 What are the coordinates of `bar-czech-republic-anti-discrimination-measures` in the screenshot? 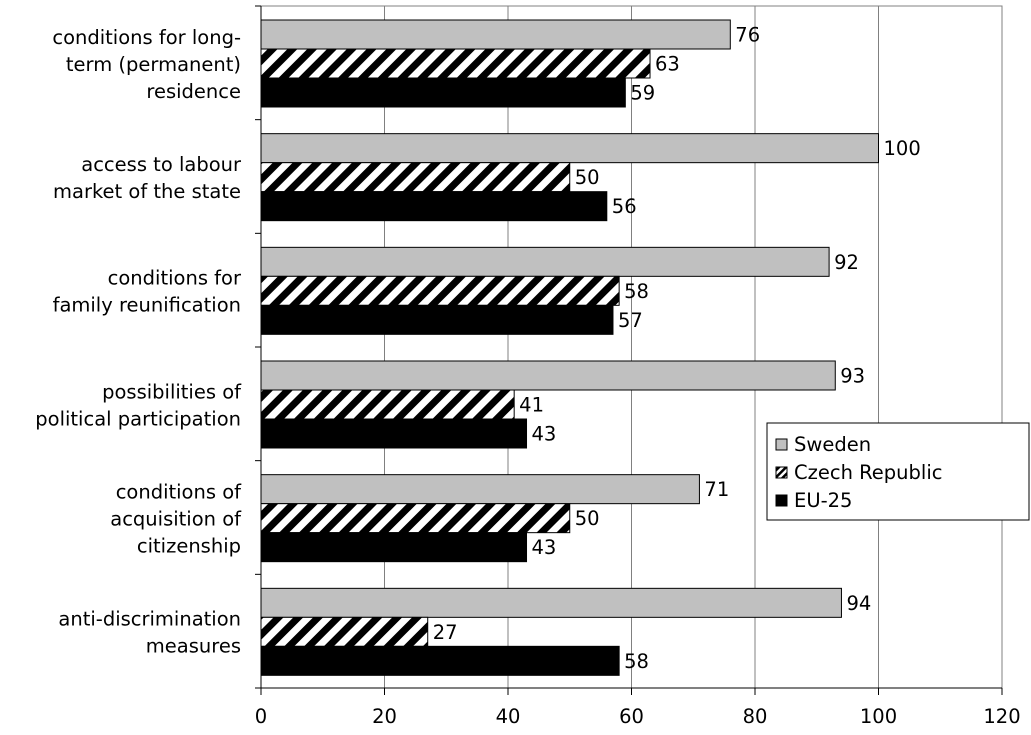 It's located at (344, 631).